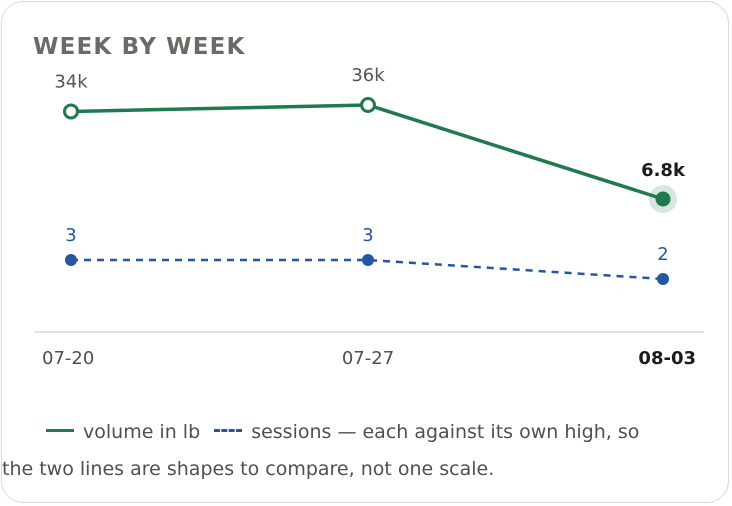 The height and width of the screenshot is (506, 732). I want to click on legend-swatch-volume, so click(60, 430).